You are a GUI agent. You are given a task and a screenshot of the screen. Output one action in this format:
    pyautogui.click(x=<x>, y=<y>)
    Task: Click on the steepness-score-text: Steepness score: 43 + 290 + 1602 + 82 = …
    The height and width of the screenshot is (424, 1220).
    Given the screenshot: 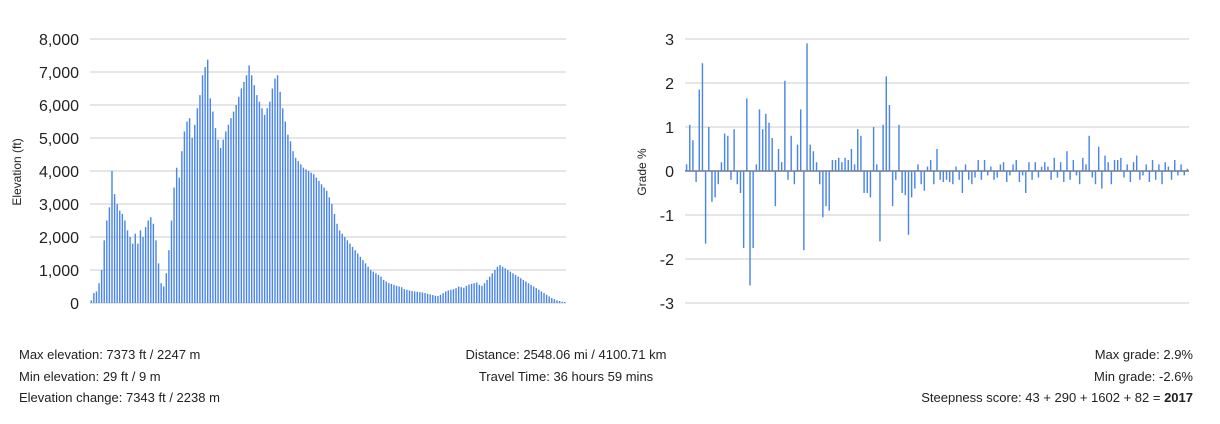 What is the action you would take?
    pyautogui.click(x=1057, y=398)
    